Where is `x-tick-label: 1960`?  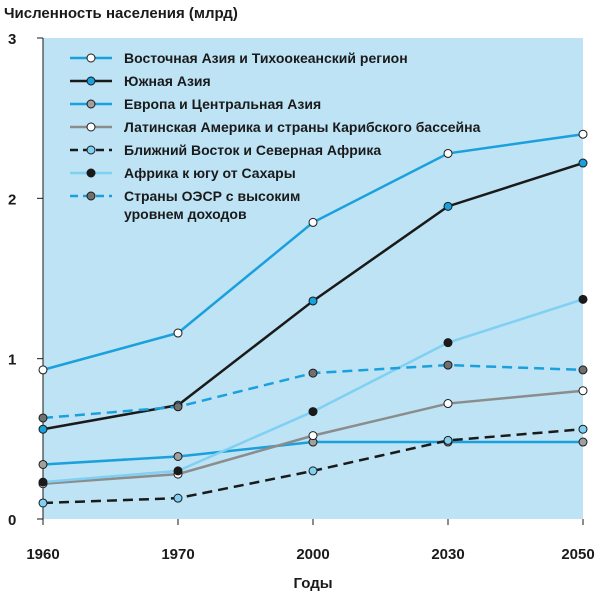 x-tick-label: 1960 is located at coordinates (42, 554).